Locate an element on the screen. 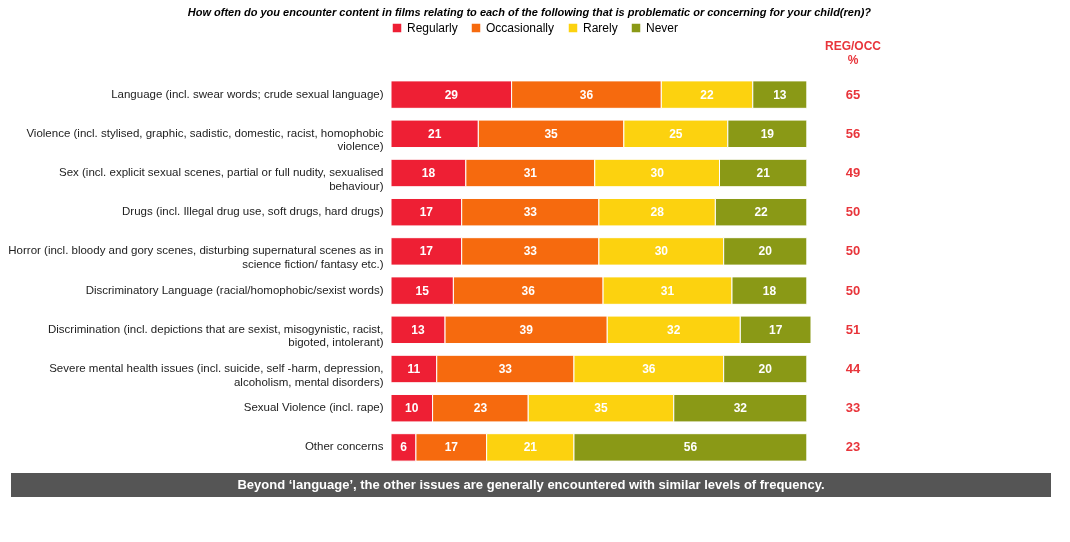 This screenshot has width=1070, height=542. y-tick-label: Violence (incl. stylised, graphic, sadistic, domestic, racist, homophobic violence) is located at coordinates (205, 139).